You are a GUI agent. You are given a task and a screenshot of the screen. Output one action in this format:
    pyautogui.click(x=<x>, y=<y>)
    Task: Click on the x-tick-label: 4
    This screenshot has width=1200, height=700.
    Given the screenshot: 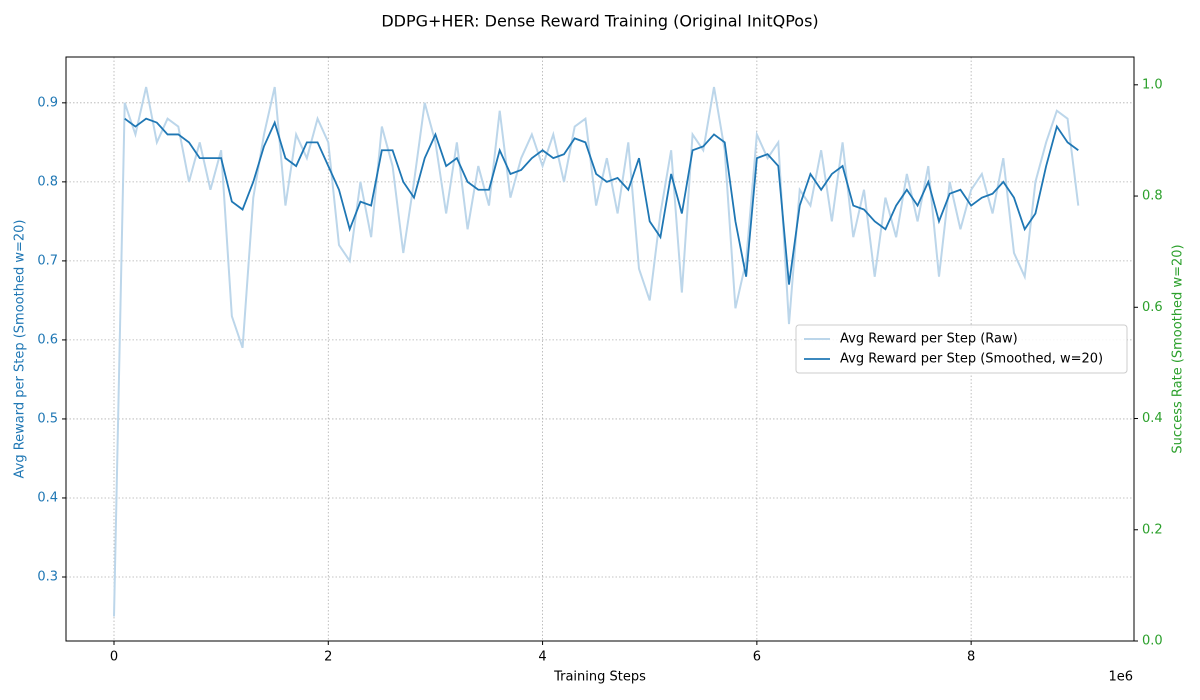 What is the action you would take?
    pyautogui.click(x=542, y=657)
    